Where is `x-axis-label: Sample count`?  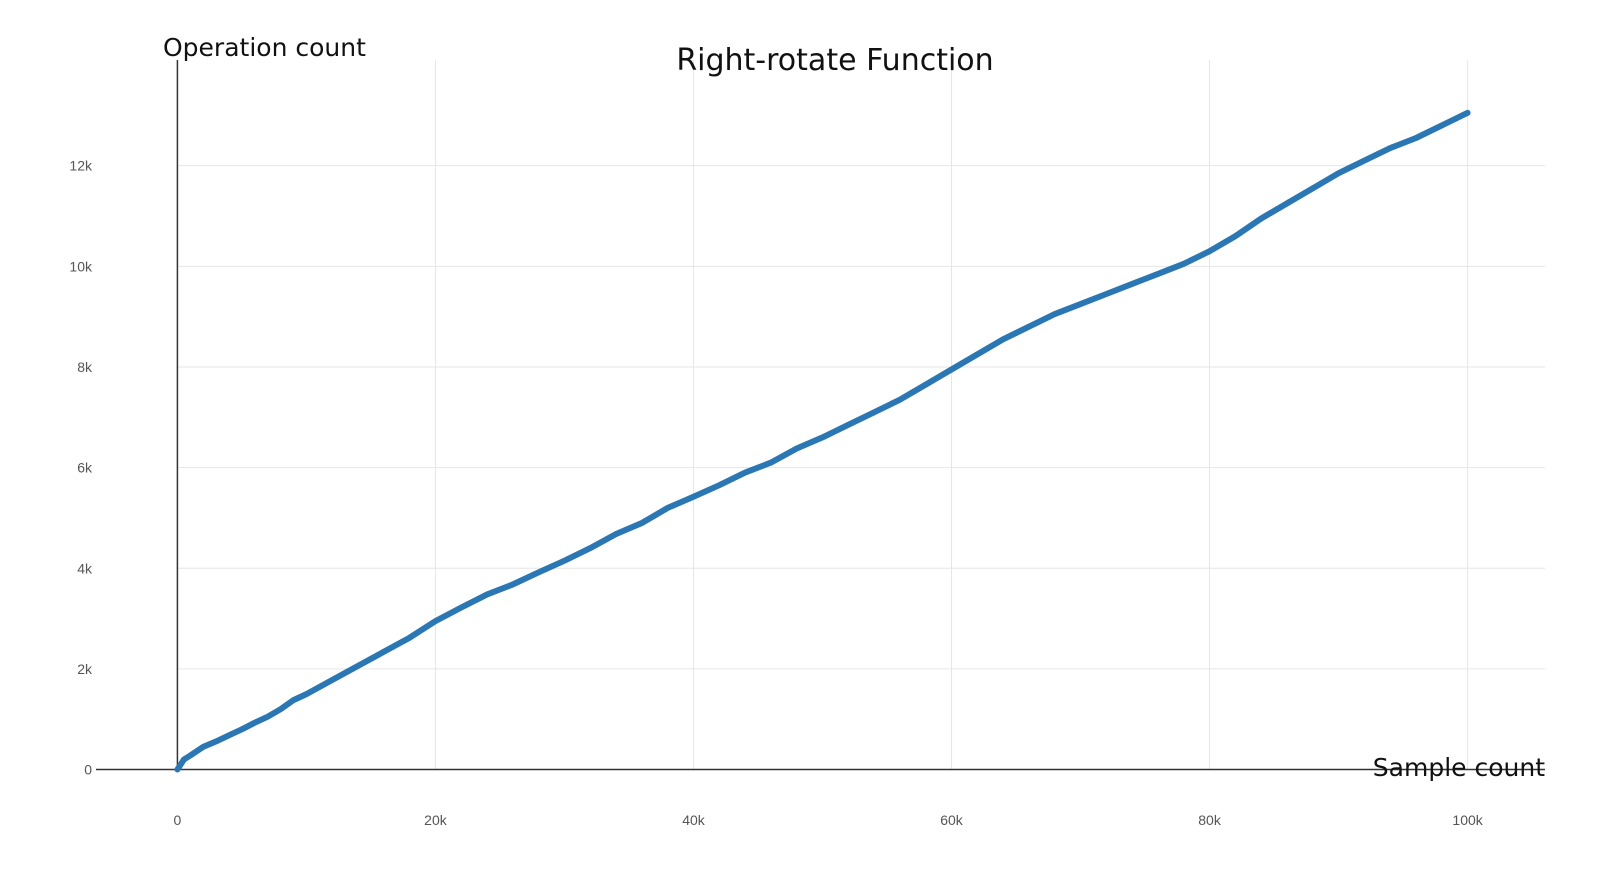 x-axis-label: Sample count is located at coordinates (1459, 767).